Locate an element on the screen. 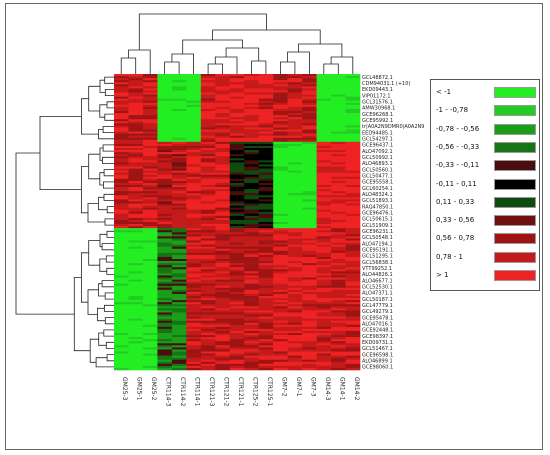 The image size is (550, 455). column-tick-label: GM7-2 is located at coordinates (283, 387).